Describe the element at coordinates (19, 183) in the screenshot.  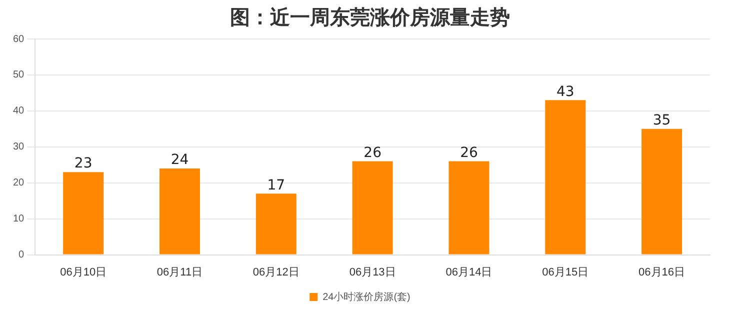
I see `y-tick-label: 20` at that location.